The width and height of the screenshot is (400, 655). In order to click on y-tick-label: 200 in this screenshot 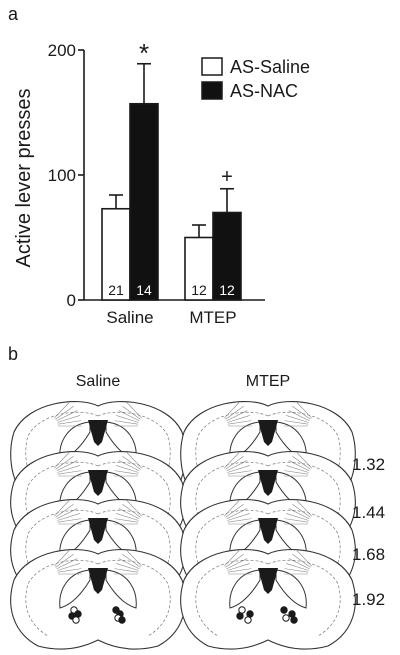, I will do `click(62, 50)`.